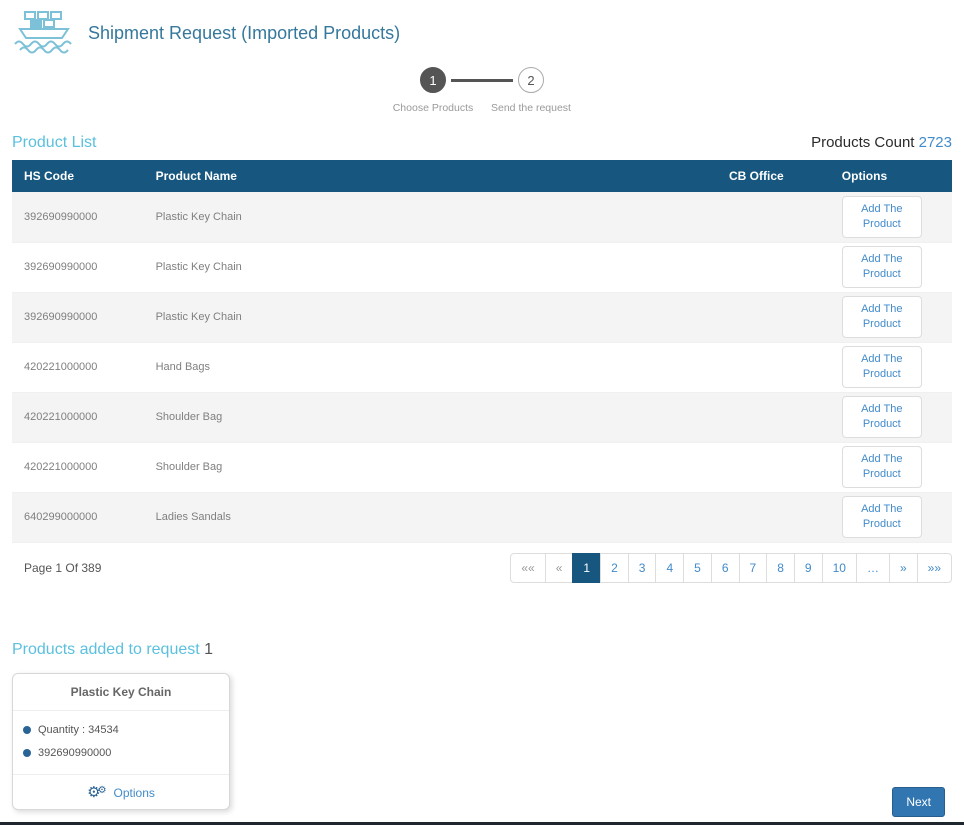  I want to click on bottom-bar, so click(482, 823).